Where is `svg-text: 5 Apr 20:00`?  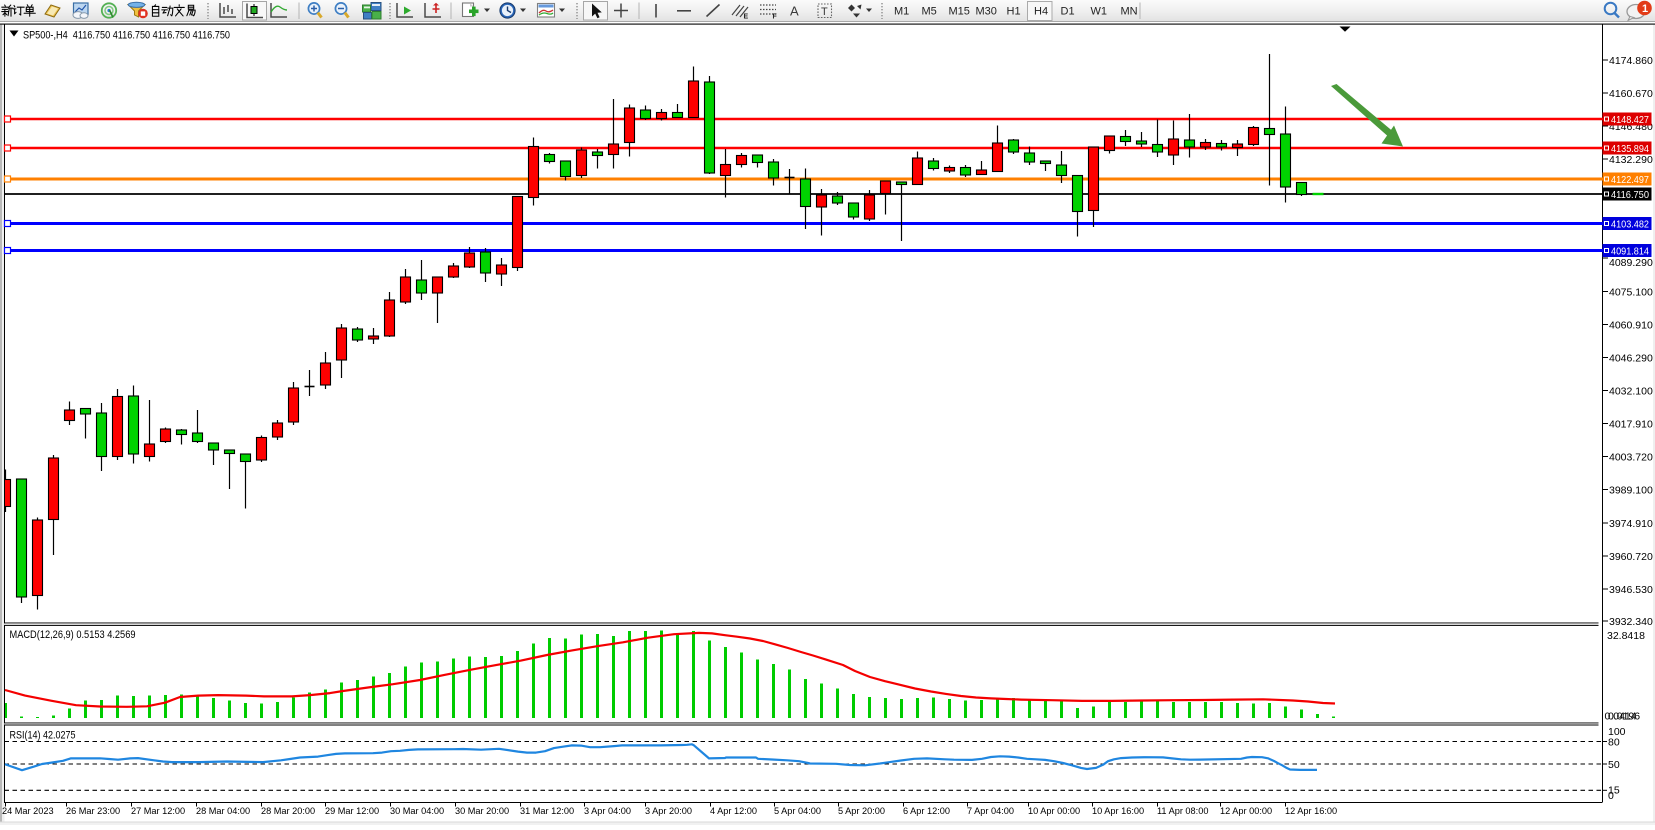 svg-text: 5 Apr 20:00 is located at coordinates (861, 811).